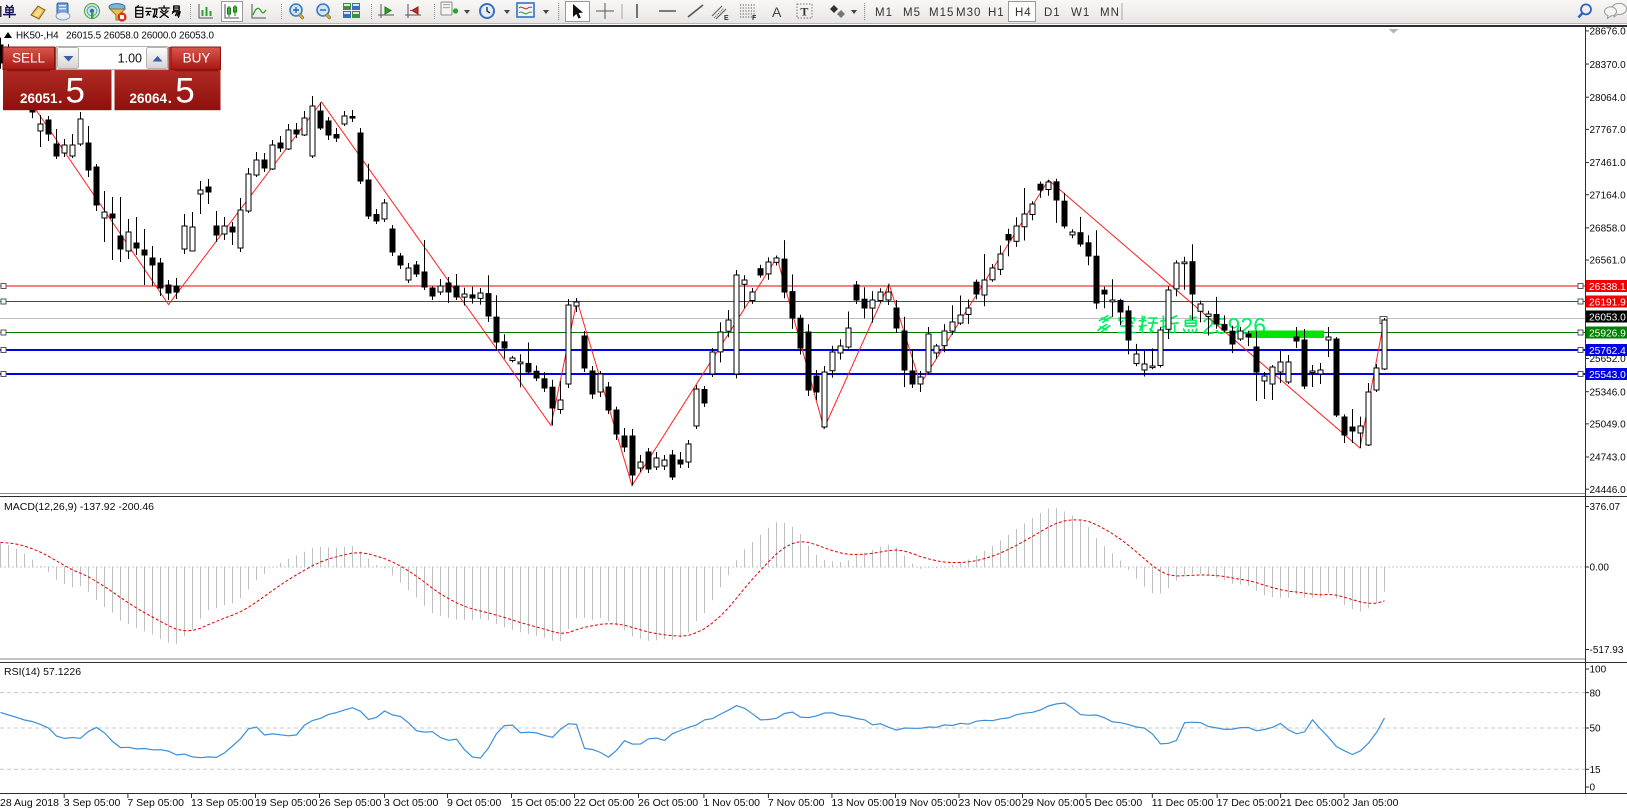 This screenshot has width=1627, height=809. I want to click on svg-text: 2 Jan 05:00, so click(1371, 803).